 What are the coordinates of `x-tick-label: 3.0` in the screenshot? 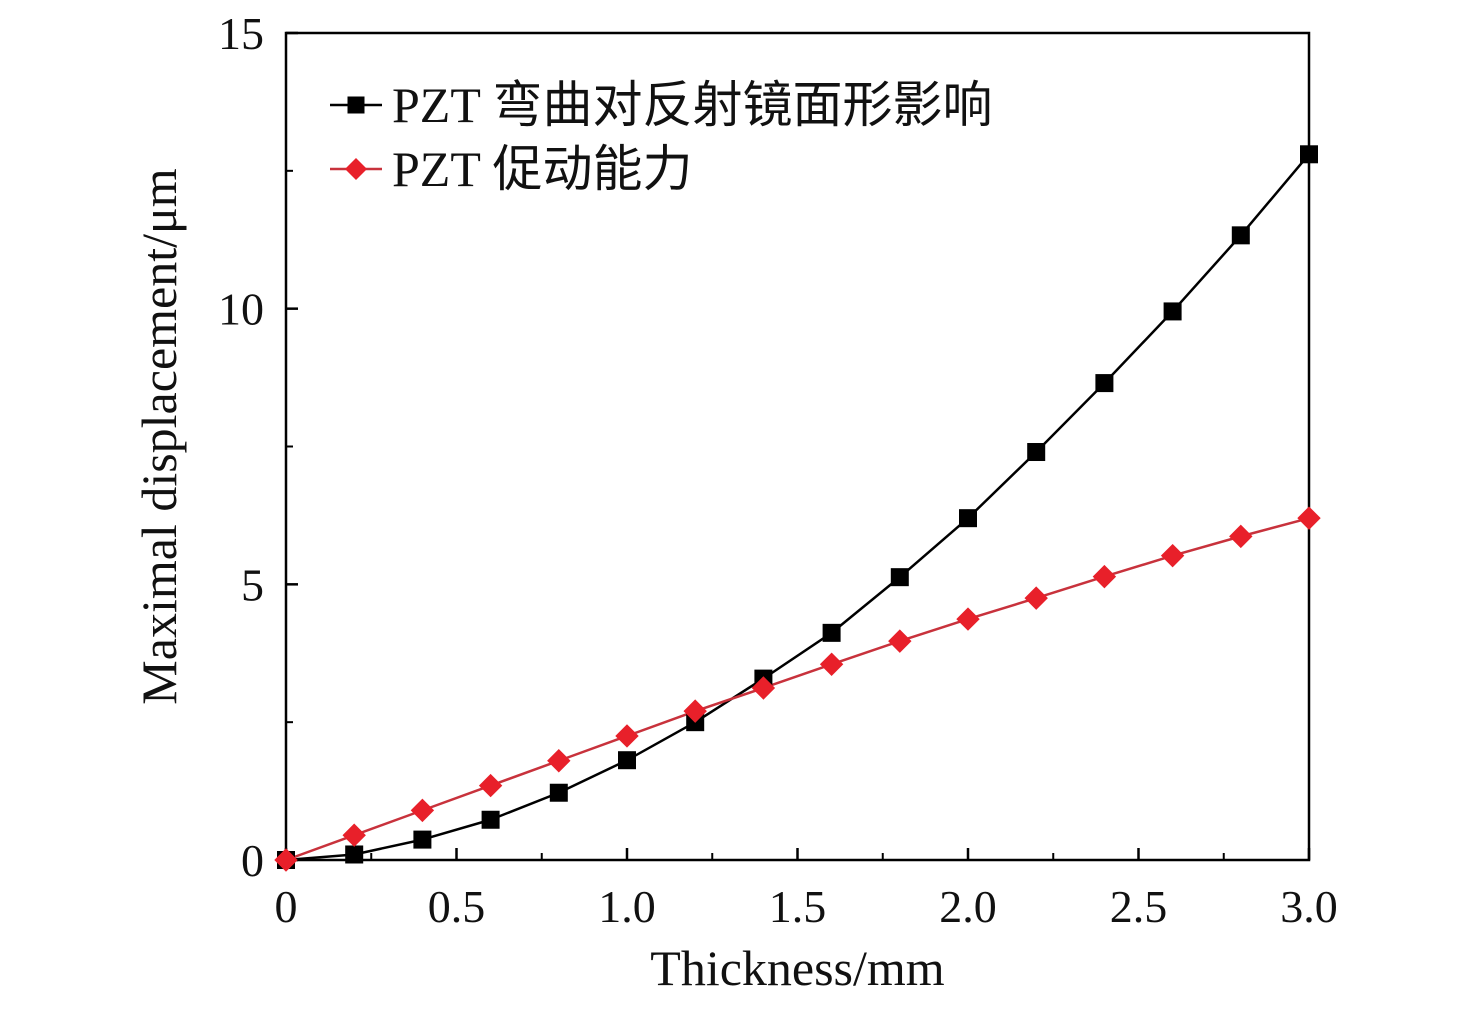 It's located at (1309, 906).